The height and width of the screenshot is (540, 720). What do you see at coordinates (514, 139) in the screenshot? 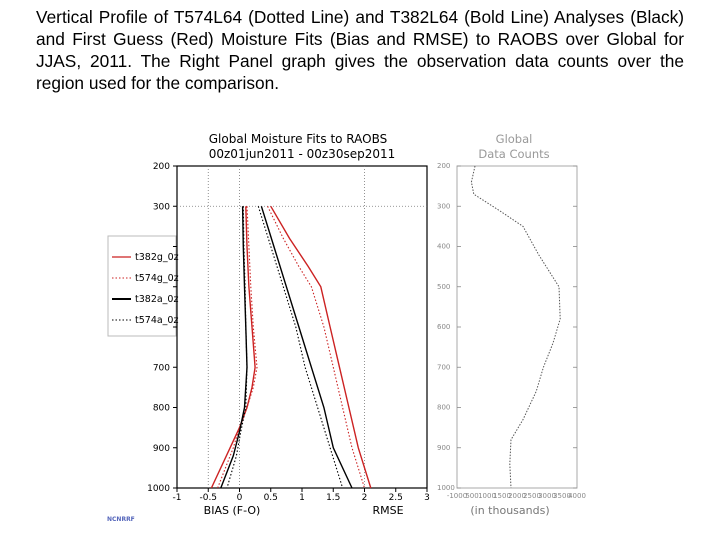
I see `right-title: Global` at bounding box center [514, 139].